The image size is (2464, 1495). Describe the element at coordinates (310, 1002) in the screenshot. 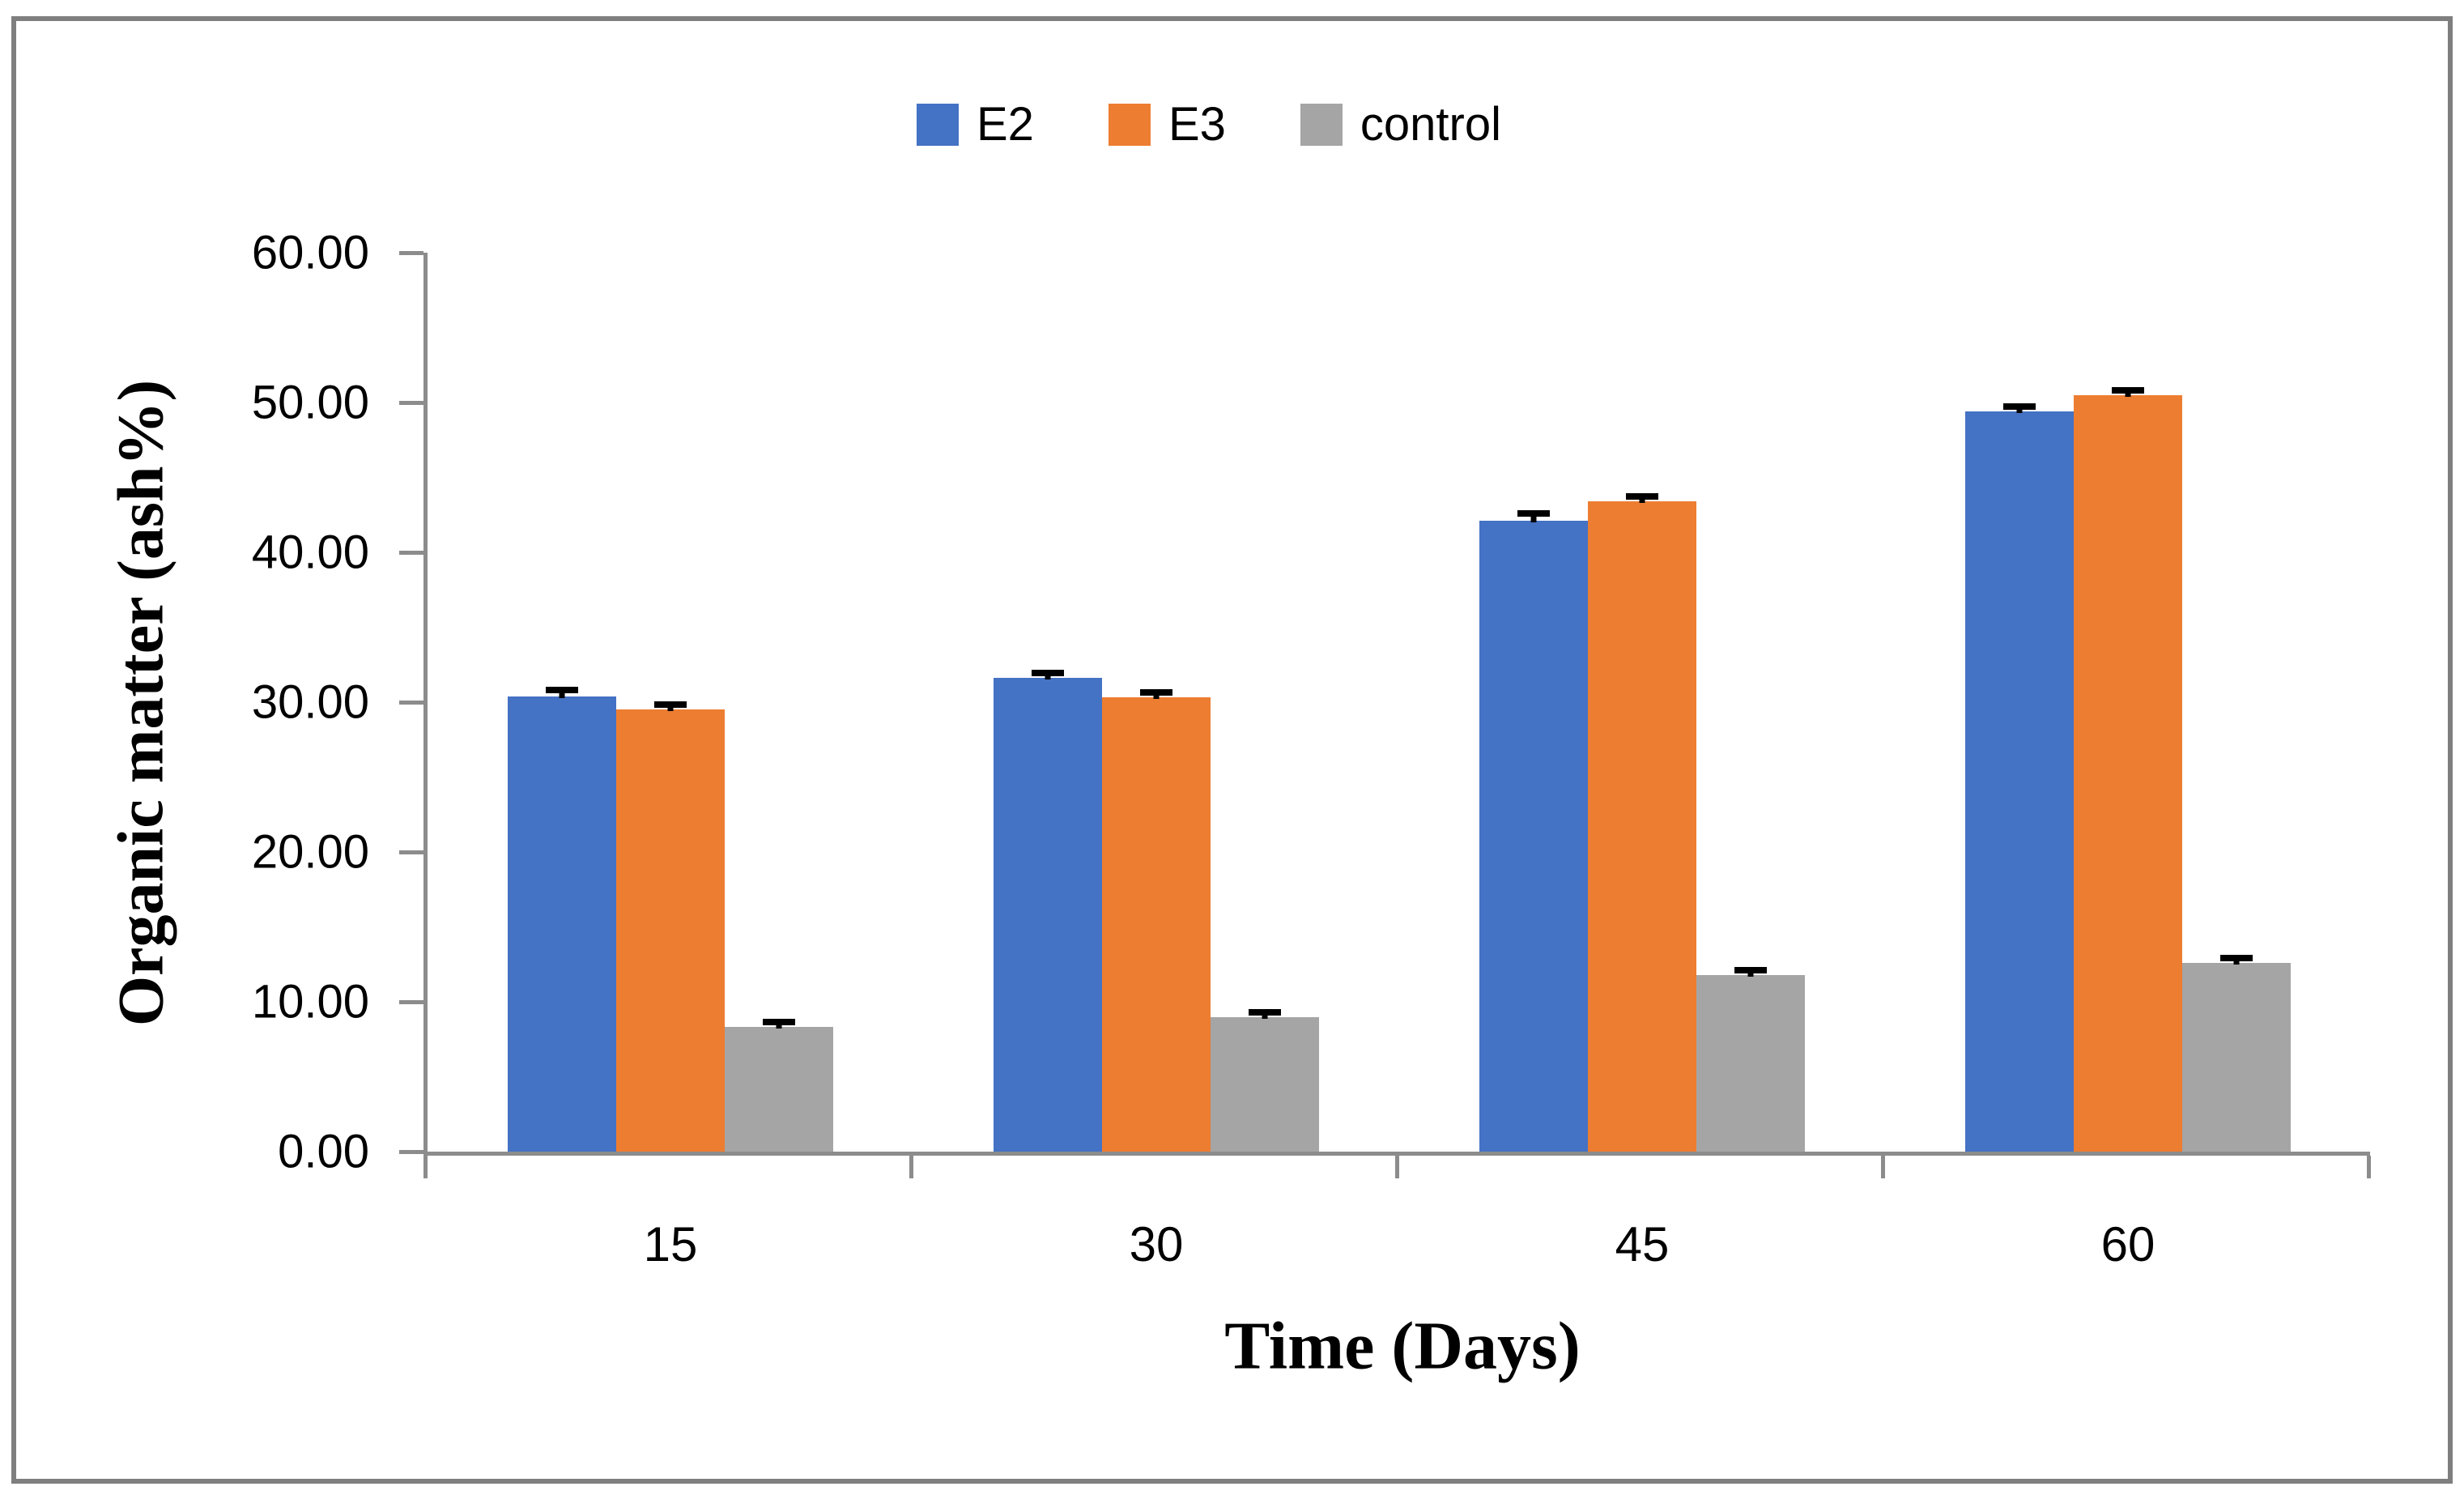

I see `y-tick-label: 10.00` at that location.